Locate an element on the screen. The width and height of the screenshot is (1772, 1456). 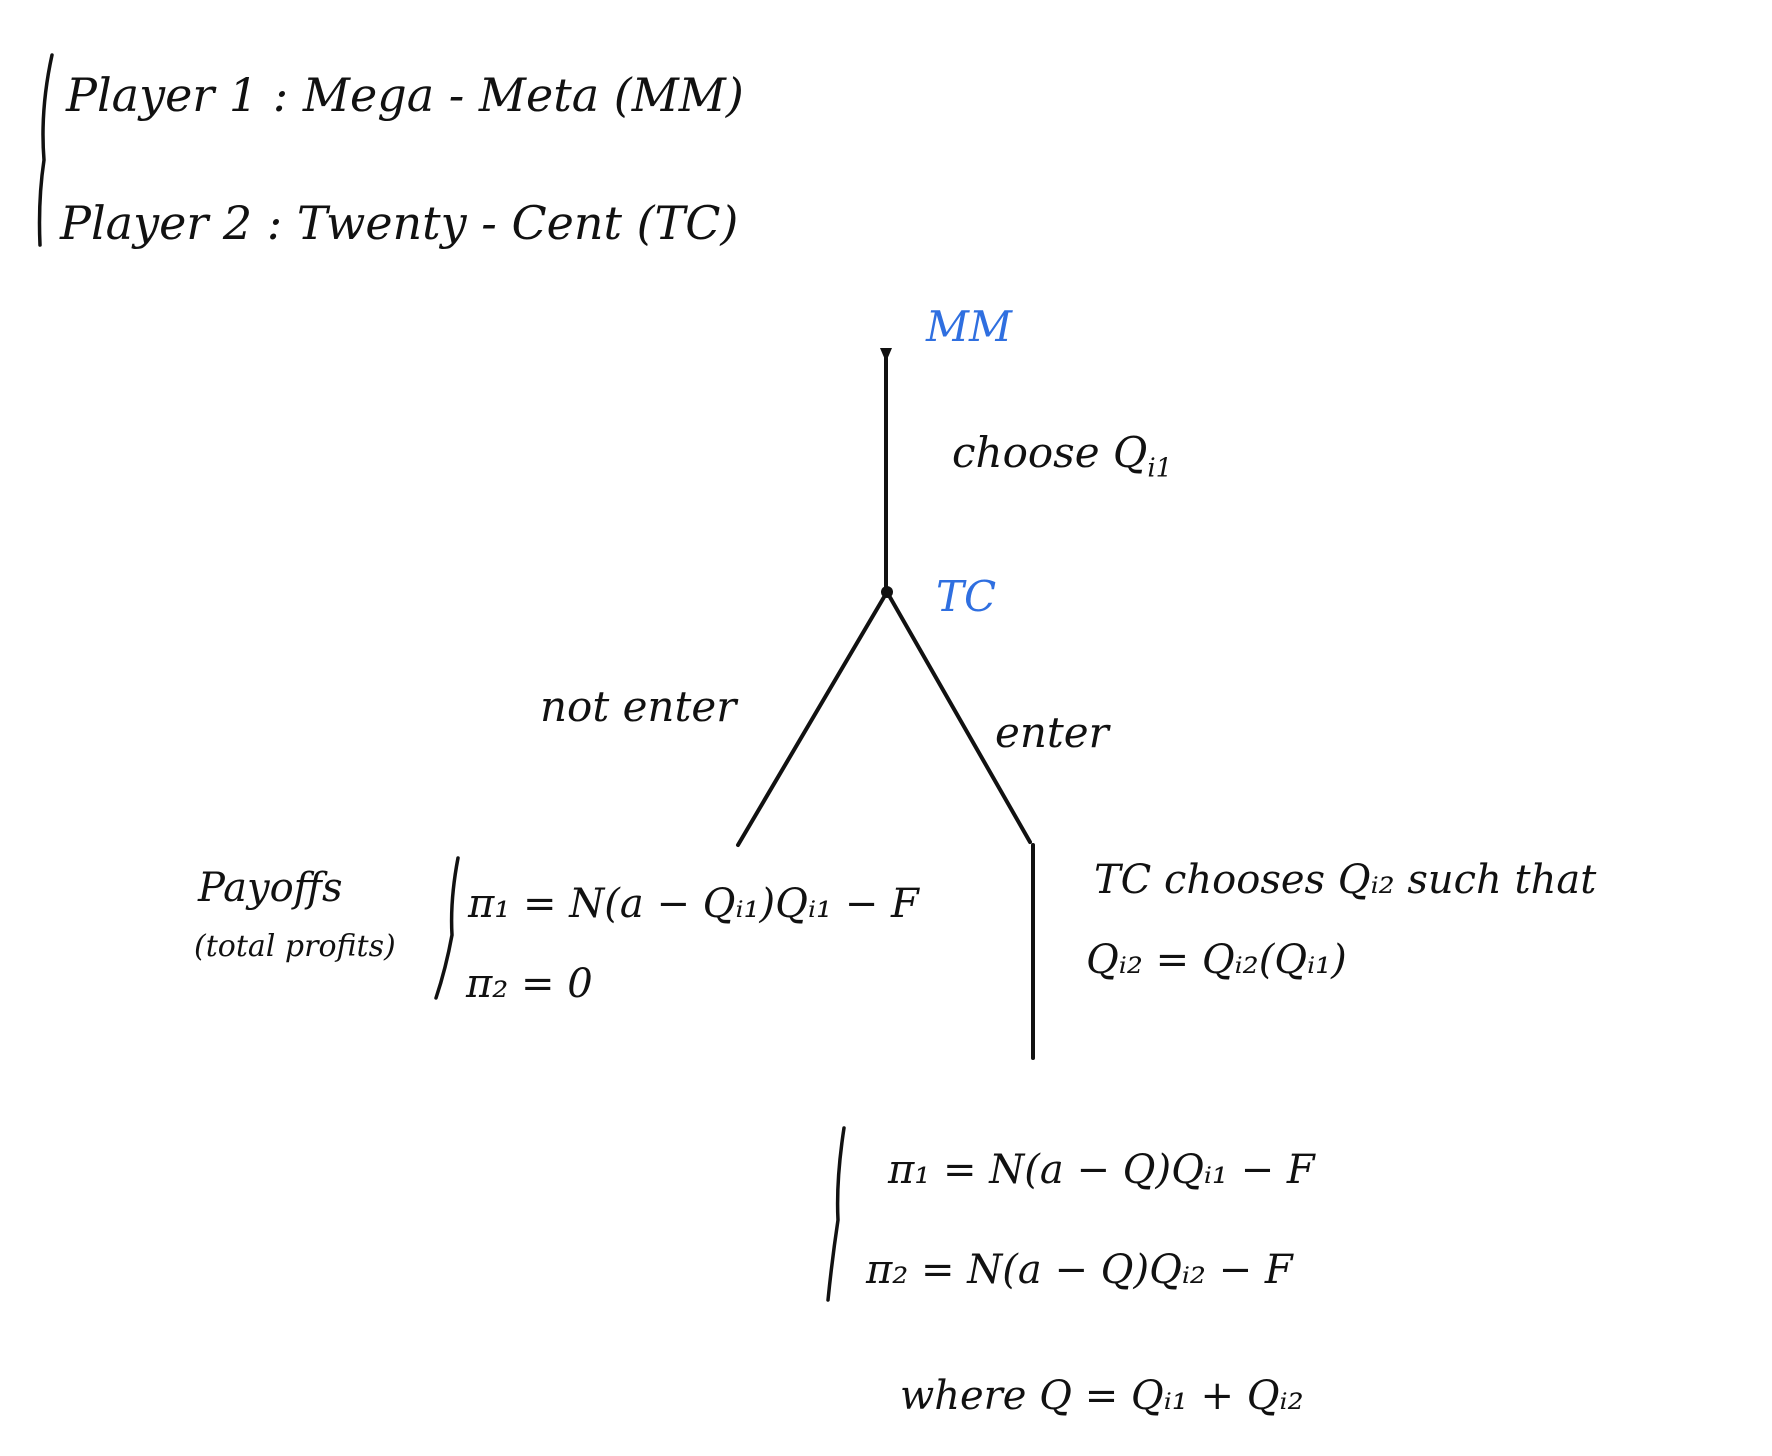
left-branch-label: not enter is located at coordinates (638, 706).